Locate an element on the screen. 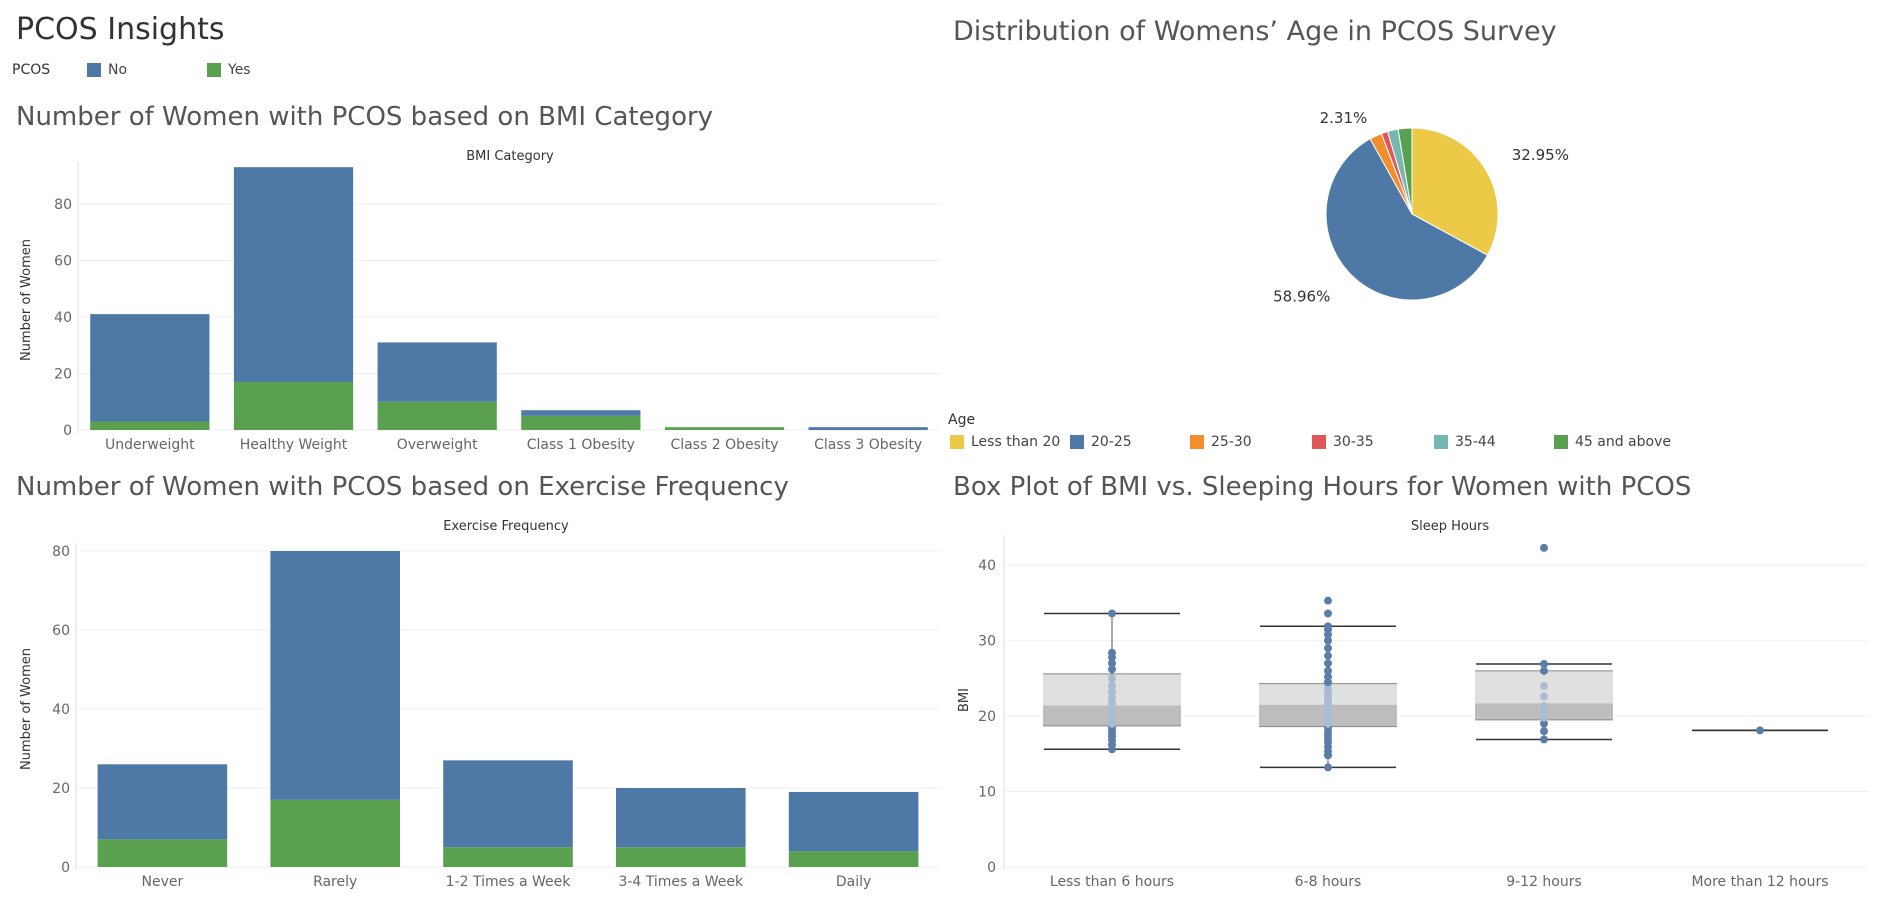 The image size is (1880, 915). age-legend-label: 20-25 is located at coordinates (1111, 442).